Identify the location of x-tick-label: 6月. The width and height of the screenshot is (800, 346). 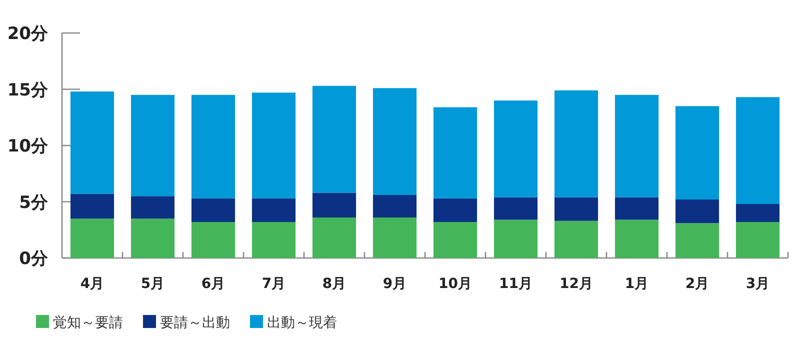
(213, 284).